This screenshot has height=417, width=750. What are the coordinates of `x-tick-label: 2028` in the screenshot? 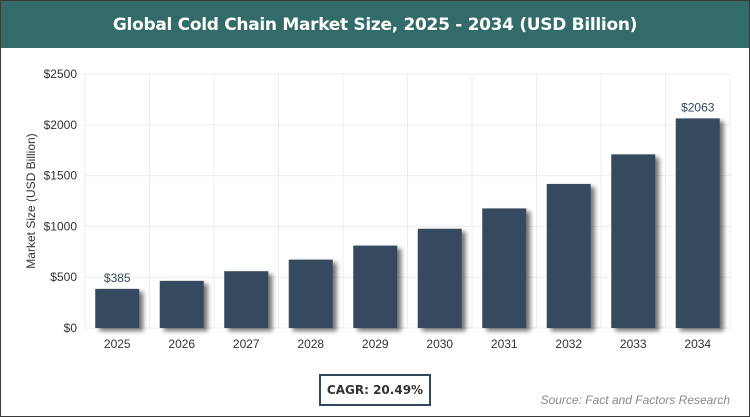 It's located at (310, 344).